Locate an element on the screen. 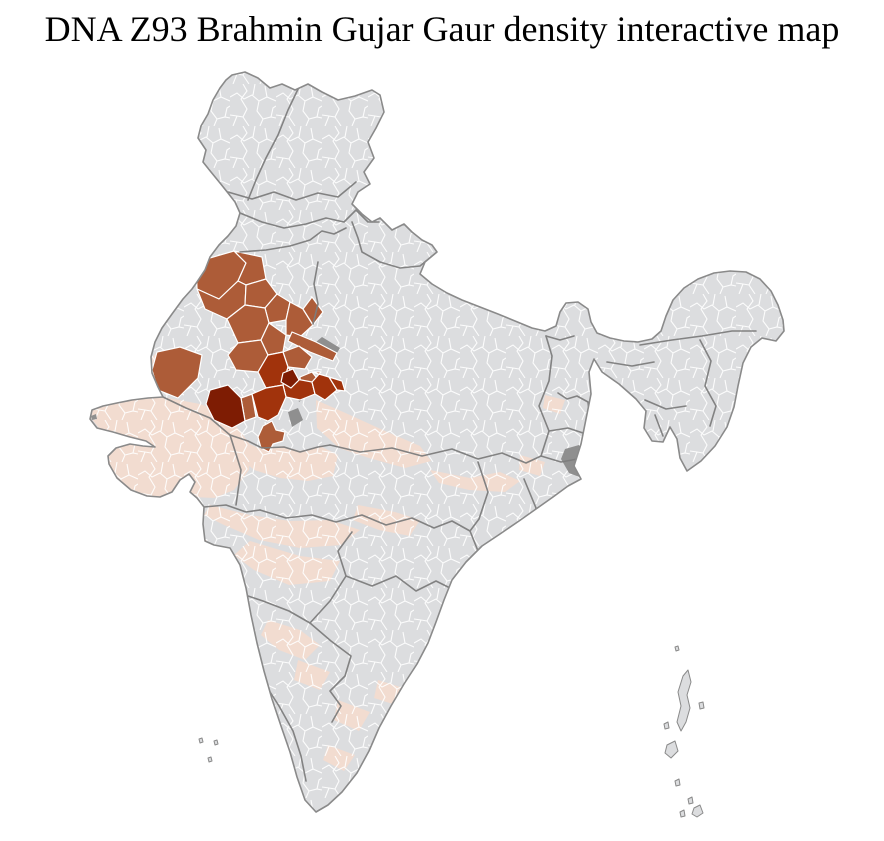  medium-density-districts is located at coordinates (244, 351).